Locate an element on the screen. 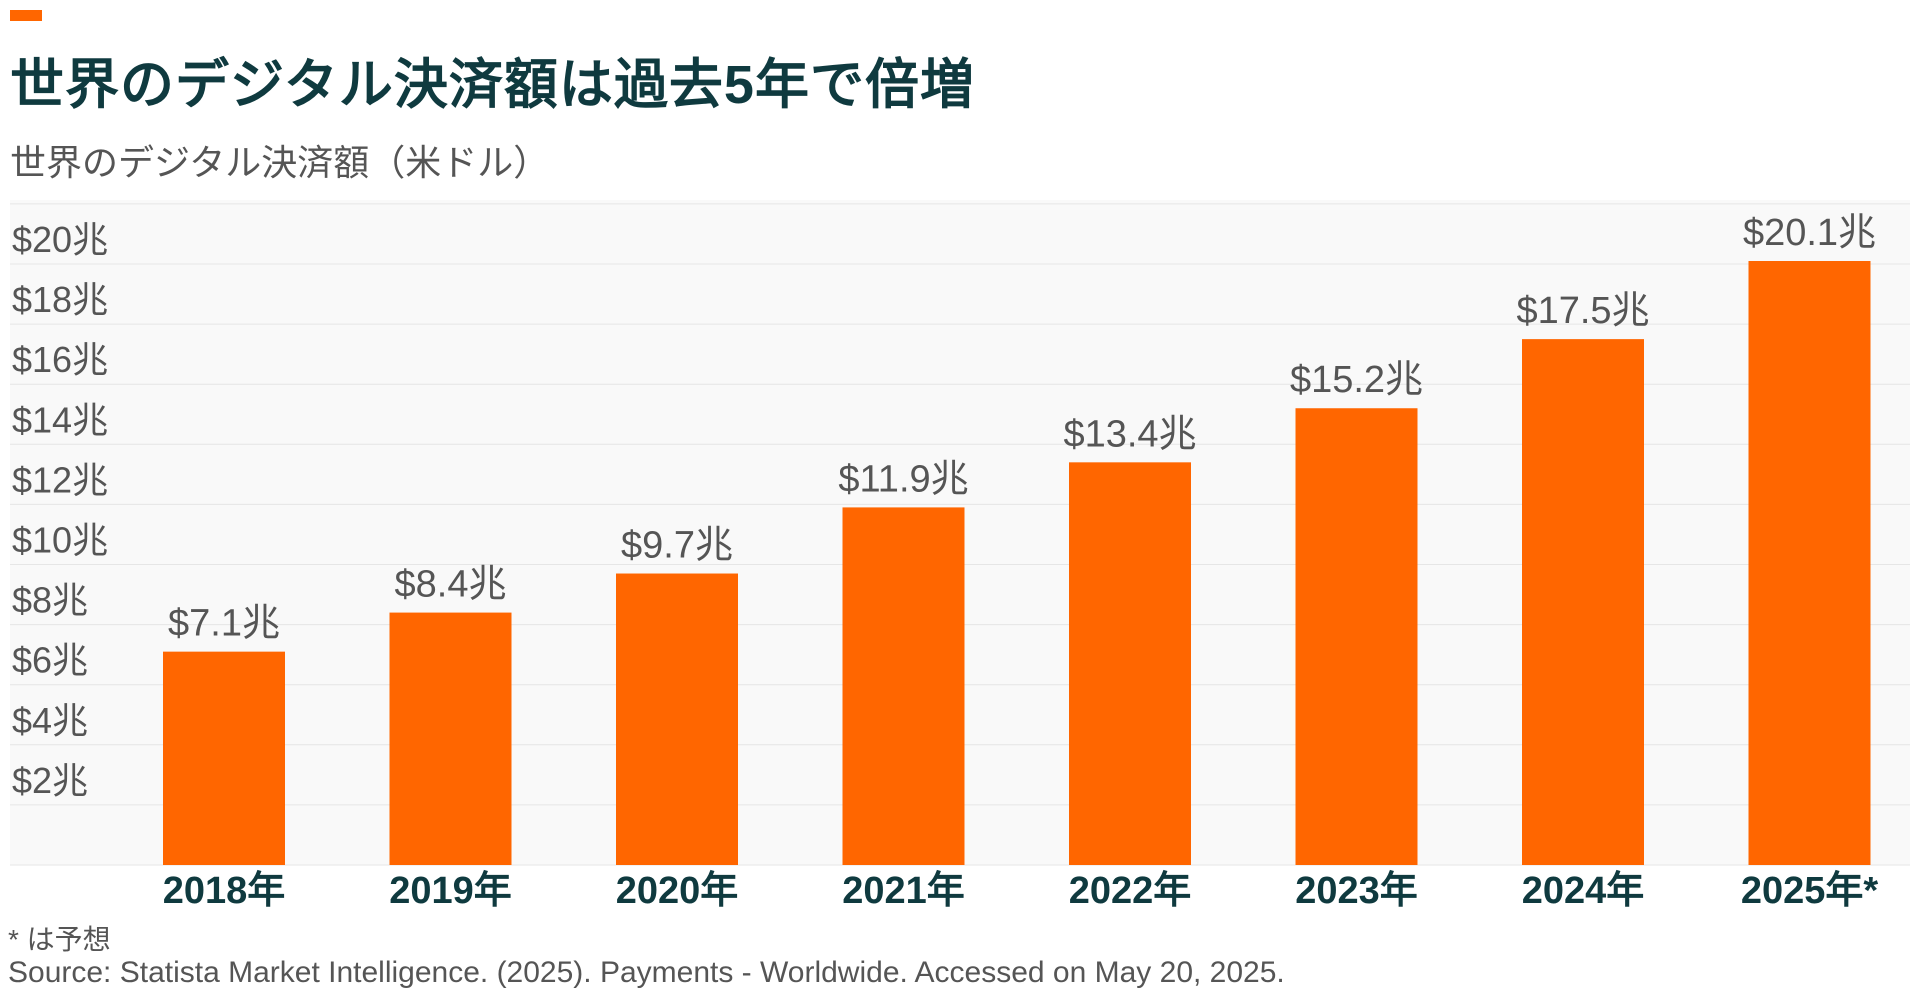 The width and height of the screenshot is (1920, 1008). y-tick-label: $12兆 is located at coordinates (60, 479).